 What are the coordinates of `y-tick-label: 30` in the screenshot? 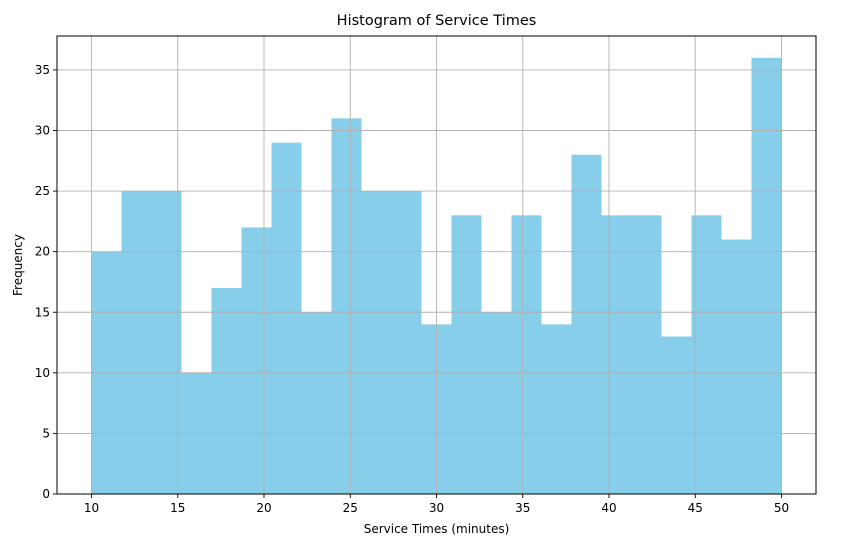 It's located at (42, 131).